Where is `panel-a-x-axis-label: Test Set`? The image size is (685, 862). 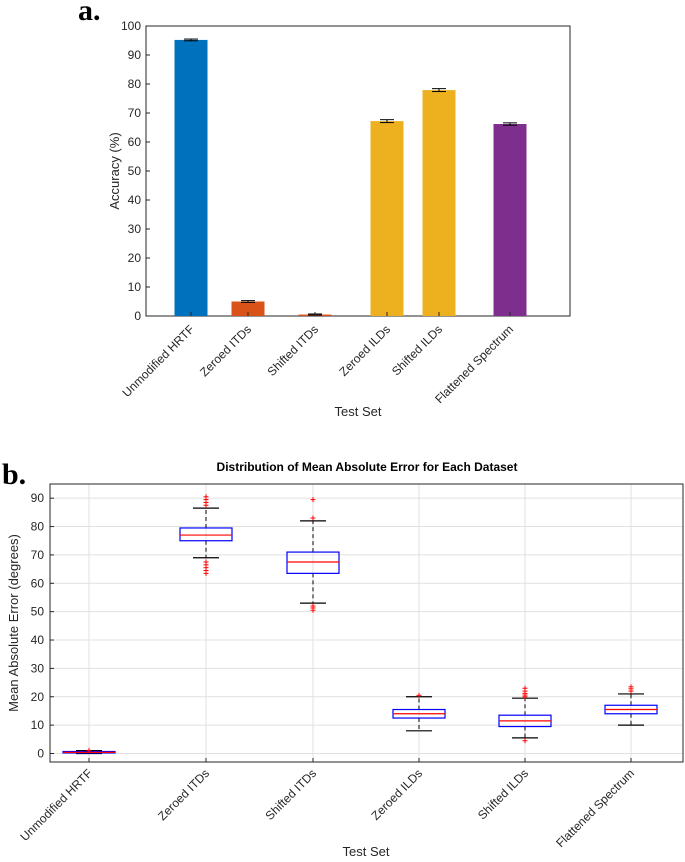
panel-a-x-axis-label: Test Set is located at coordinates (358, 411).